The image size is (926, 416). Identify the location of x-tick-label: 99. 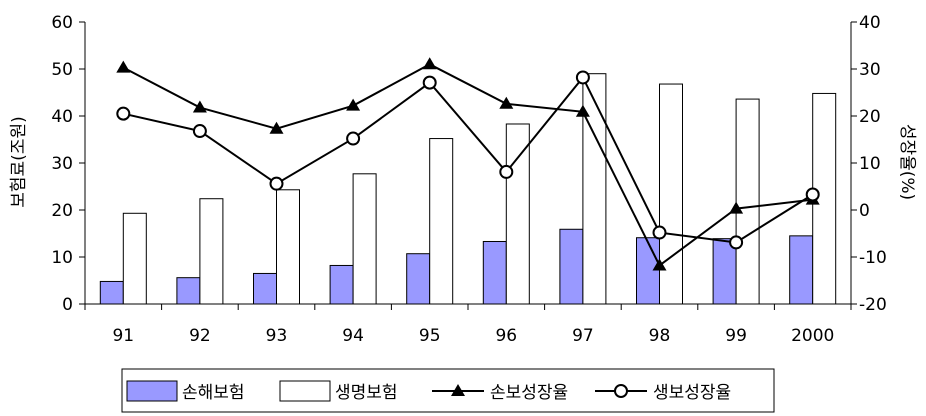
(736, 336).